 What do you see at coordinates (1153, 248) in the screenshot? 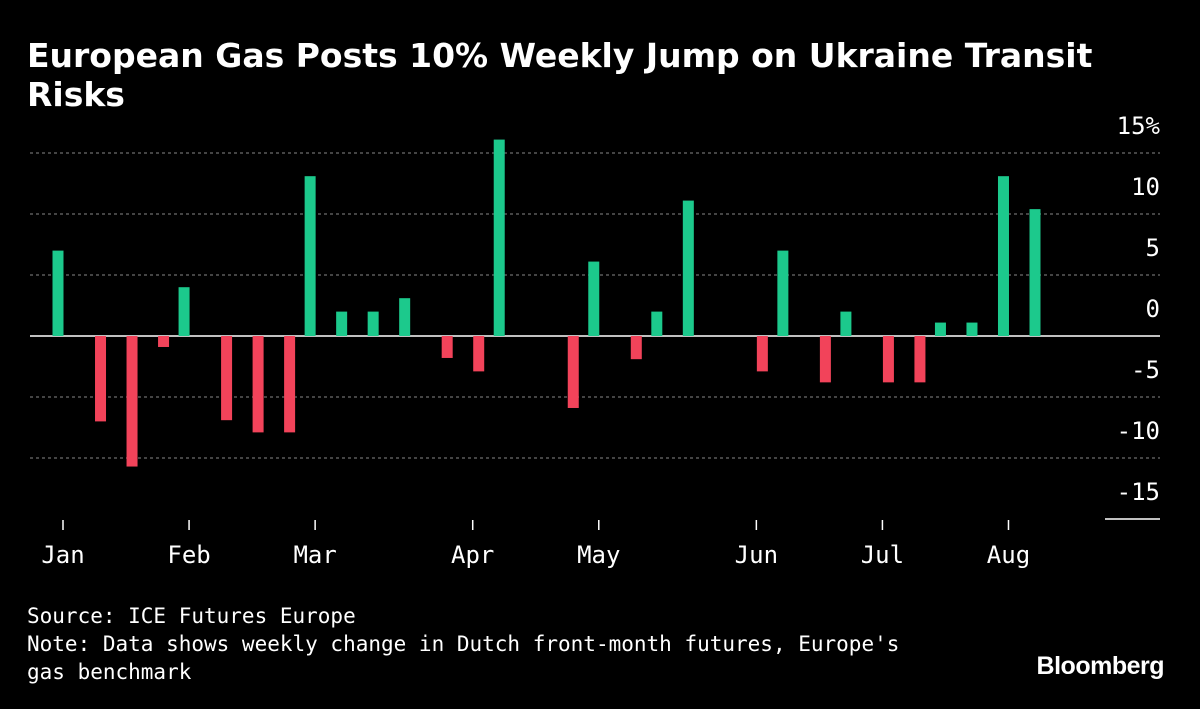
I see `y-tick-label: 5` at bounding box center [1153, 248].